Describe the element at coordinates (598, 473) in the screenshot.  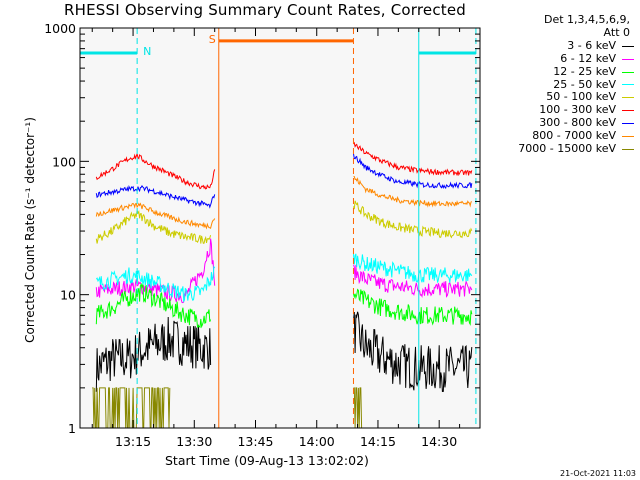
I see `generation-timestamp: 21-Oct-2021 11:03` at that location.